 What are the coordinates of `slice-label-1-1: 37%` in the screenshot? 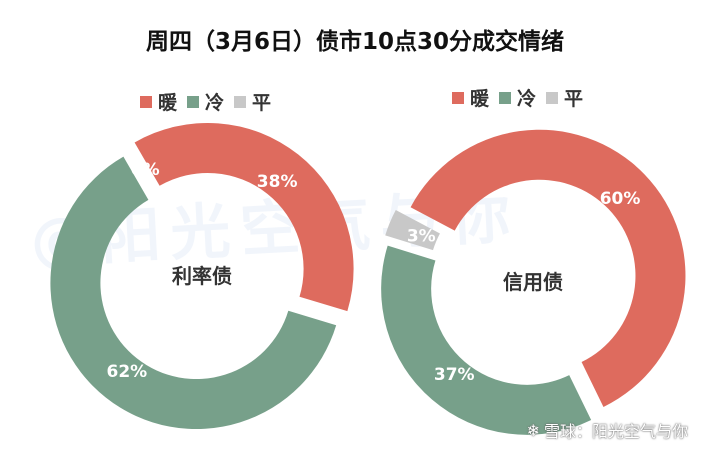 It's located at (454, 375).